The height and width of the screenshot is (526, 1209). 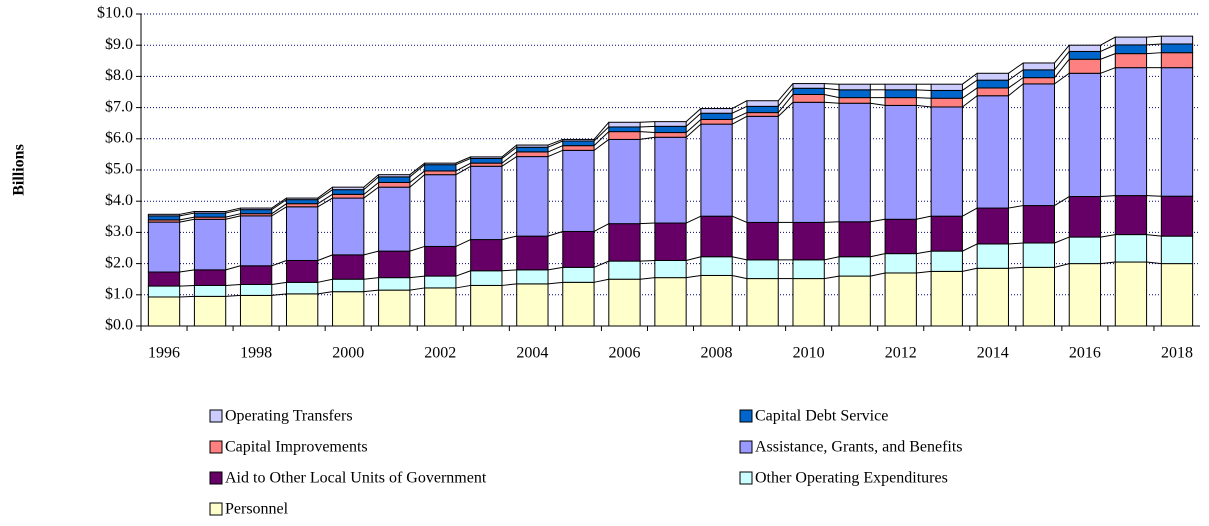 What do you see at coordinates (1085, 353) in the screenshot?
I see `x-tick-label: 2016` at bounding box center [1085, 353].